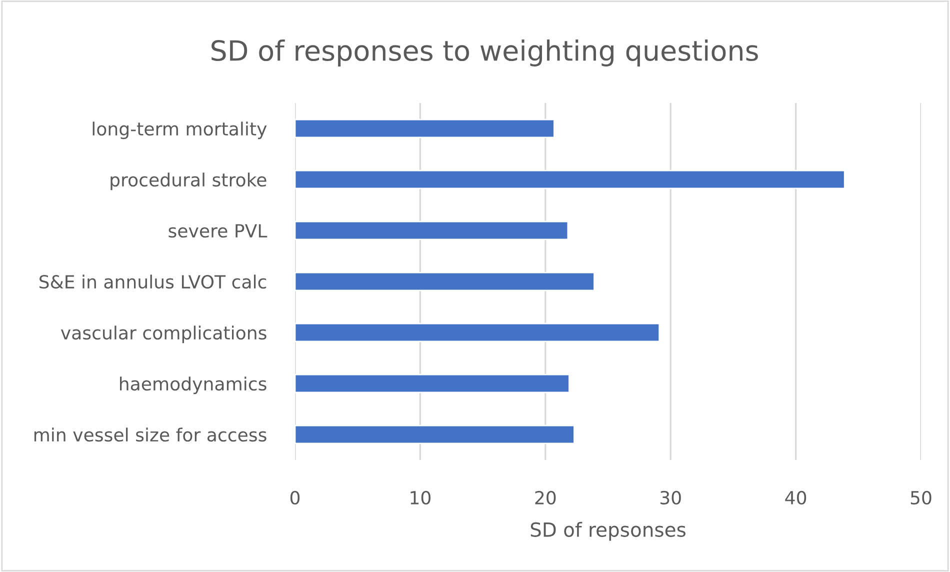 The width and height of the screenshot is (950, 572). What do you see at coordinates (179, 131) in the screenshot?
I see `y-tick-label: long-term mortality` at bounding box center [179, 131].